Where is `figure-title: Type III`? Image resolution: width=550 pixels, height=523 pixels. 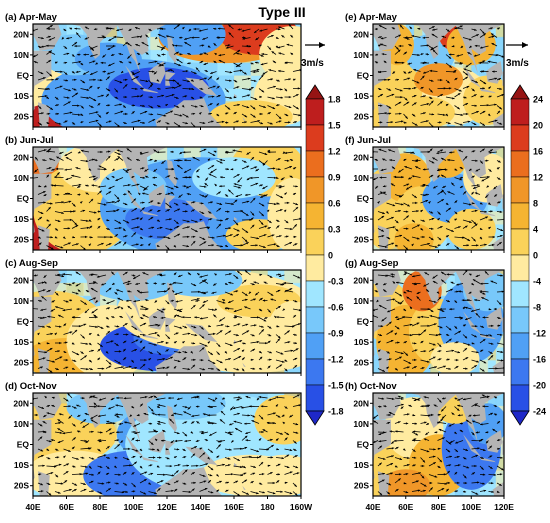
figure-title: Type III is located at coordinates (281, 12).